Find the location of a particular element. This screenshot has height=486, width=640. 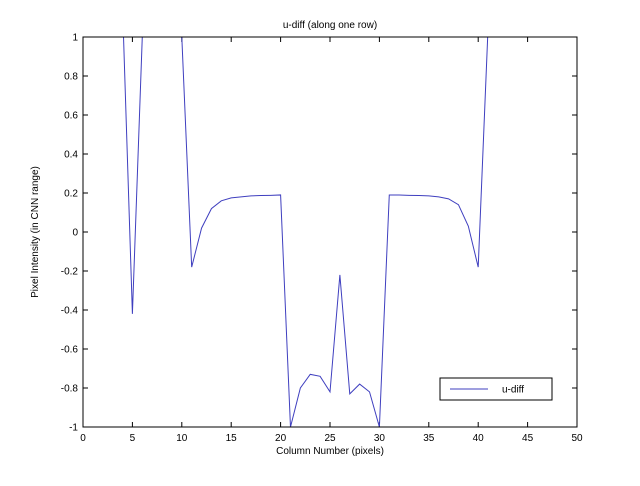

x-tick-label: 10 is located at coordinates (182, 438).